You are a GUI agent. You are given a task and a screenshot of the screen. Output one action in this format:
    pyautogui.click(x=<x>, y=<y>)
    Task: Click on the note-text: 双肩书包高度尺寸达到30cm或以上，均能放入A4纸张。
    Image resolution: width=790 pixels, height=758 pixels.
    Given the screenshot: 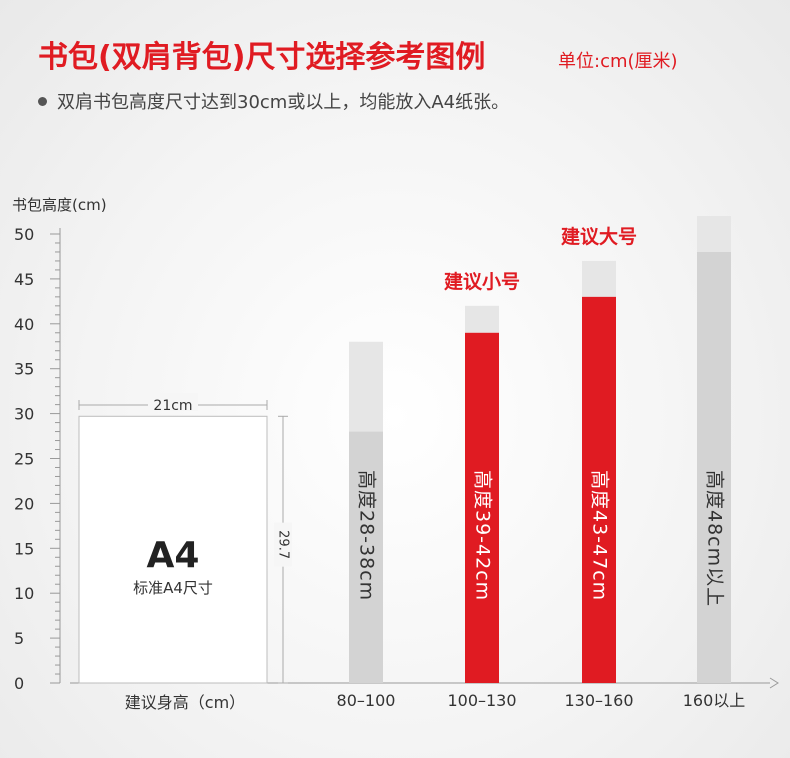 What is the action you would take?
    pyautogui.click(x=283, y=102)
    